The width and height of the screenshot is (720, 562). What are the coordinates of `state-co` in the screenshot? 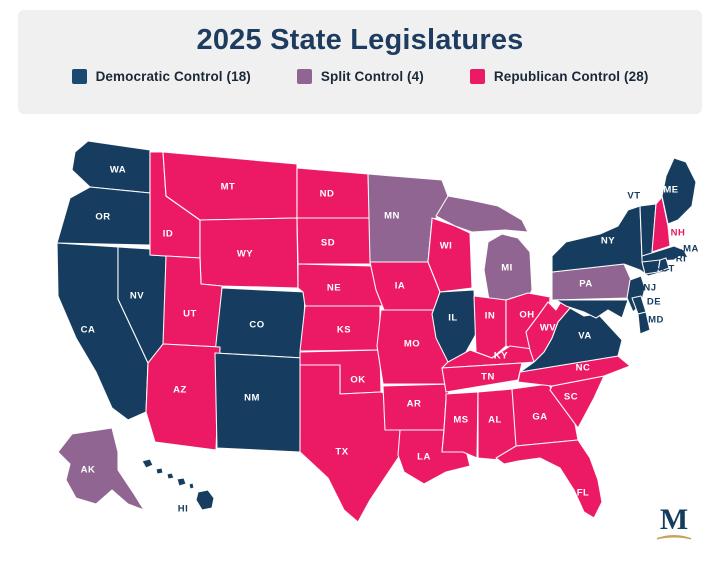 It's located at (260, 323).